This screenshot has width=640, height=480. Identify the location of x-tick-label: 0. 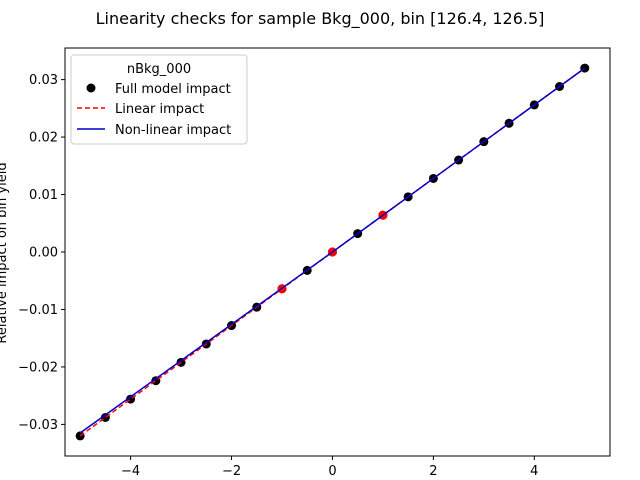
(332, 471).